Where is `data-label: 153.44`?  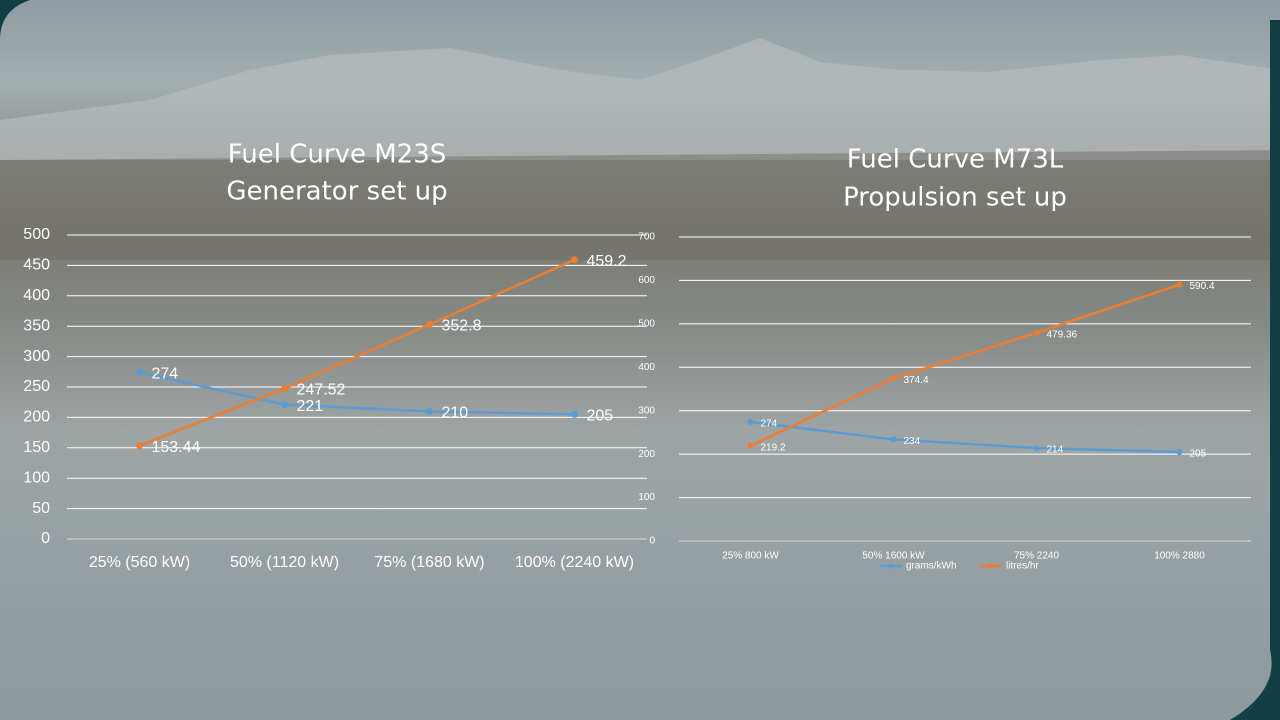 data-label: 153.44 is located at coordinates (176, 447).